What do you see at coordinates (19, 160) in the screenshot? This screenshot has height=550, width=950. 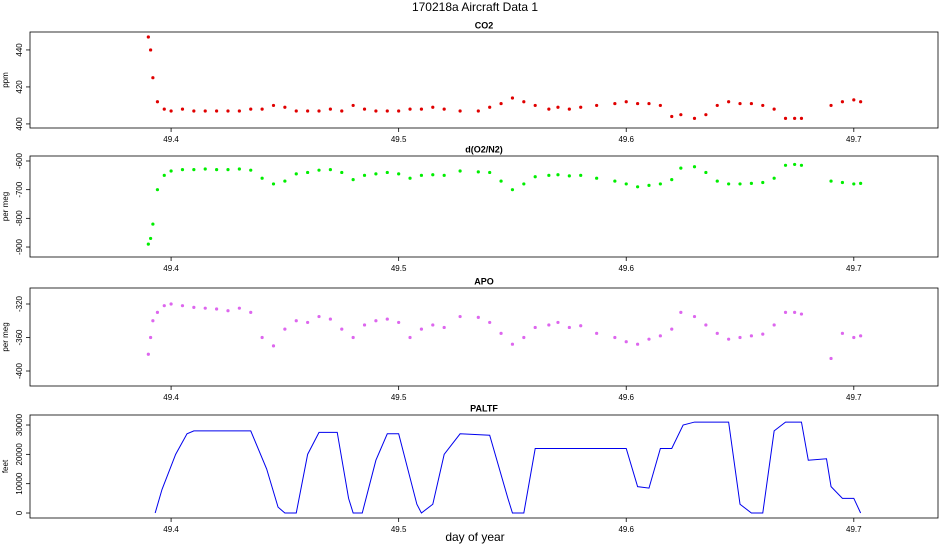 I see `y-tick-label: -600` at bounding box center [19, 160].